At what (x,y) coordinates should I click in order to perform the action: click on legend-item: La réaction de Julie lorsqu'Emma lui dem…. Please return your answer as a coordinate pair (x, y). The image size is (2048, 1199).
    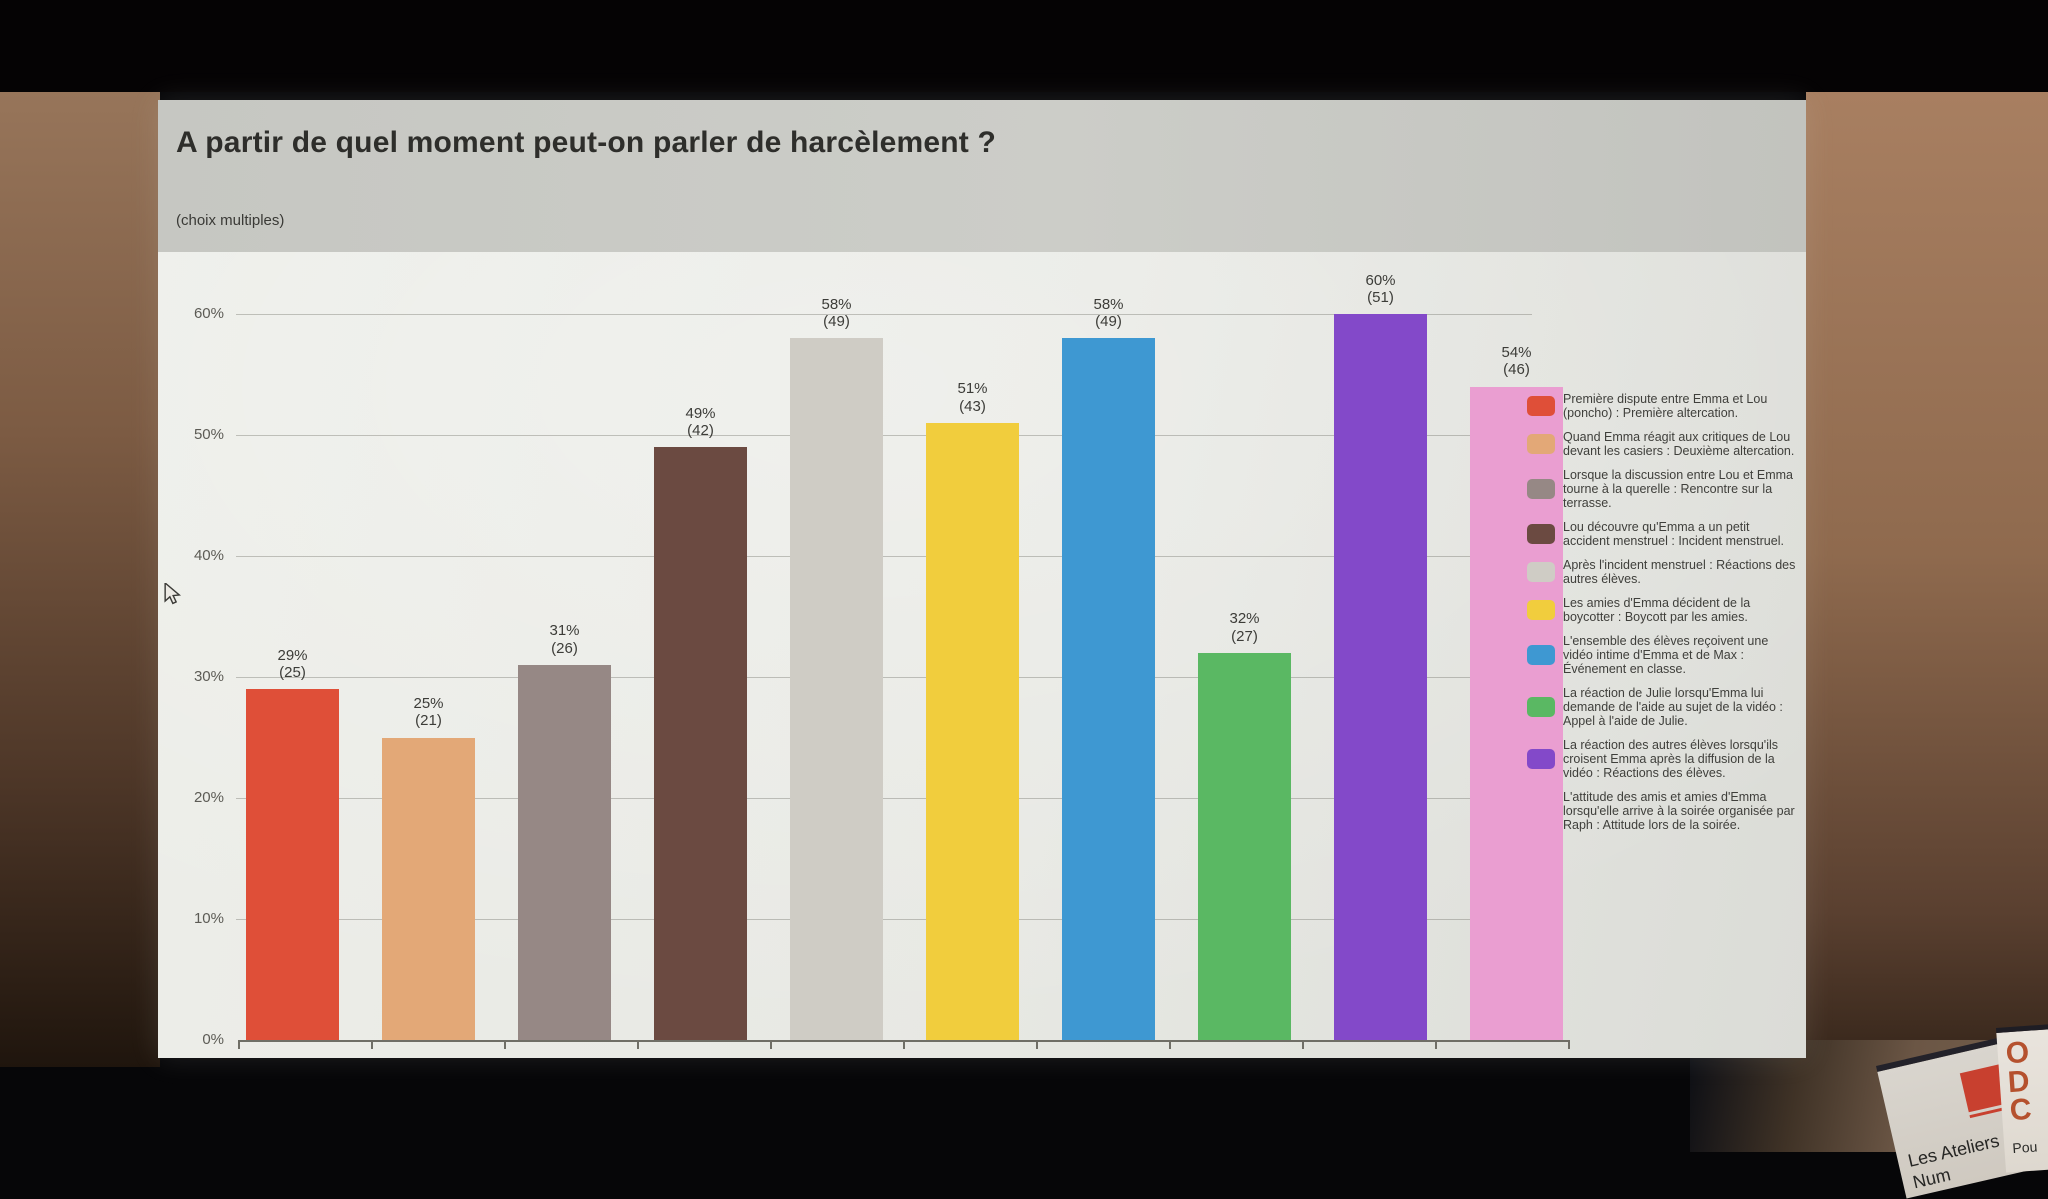
    Looking at the image, I should click on (1663, 707).